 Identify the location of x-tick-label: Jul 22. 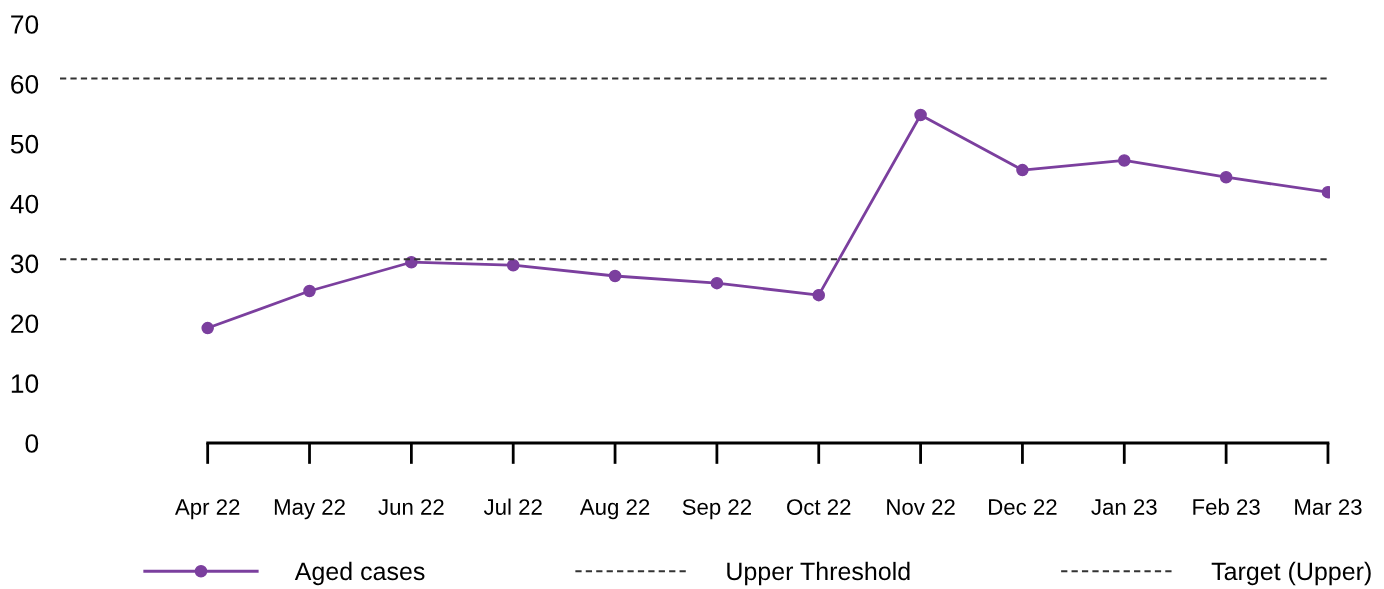
(512, 506).